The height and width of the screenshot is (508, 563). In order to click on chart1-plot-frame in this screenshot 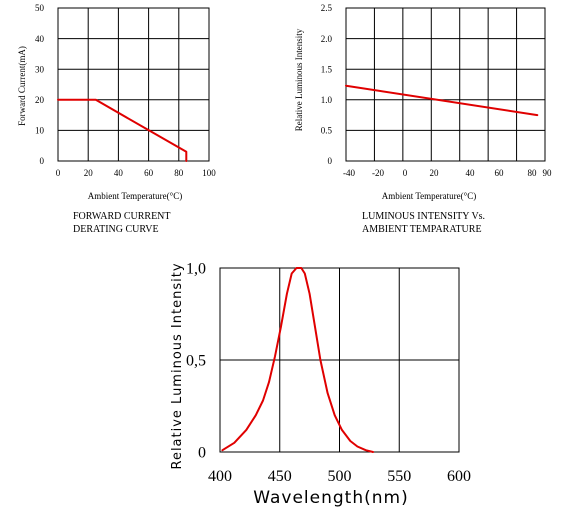, I will do `click(133, 84)`.